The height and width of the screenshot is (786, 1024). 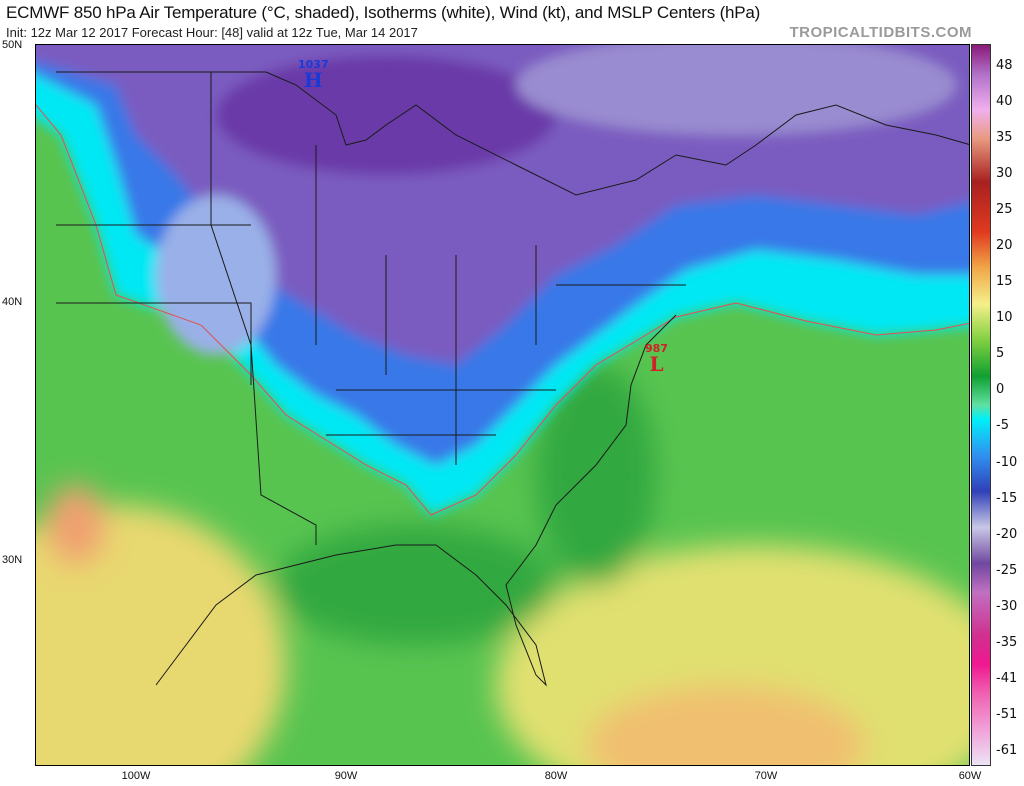 I want to click on high-pressure-center: 1037 H, so click(x=313, y=75).